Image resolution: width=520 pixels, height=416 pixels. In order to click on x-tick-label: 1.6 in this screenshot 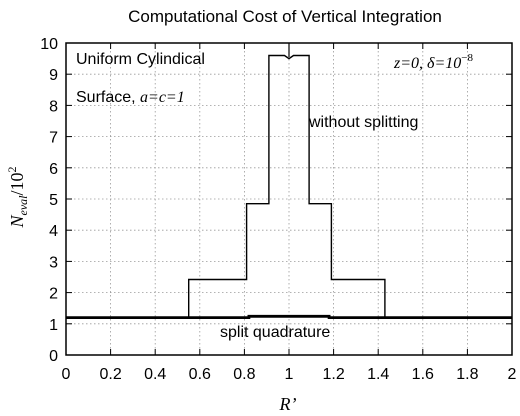, I will do `click(423, 374)`.